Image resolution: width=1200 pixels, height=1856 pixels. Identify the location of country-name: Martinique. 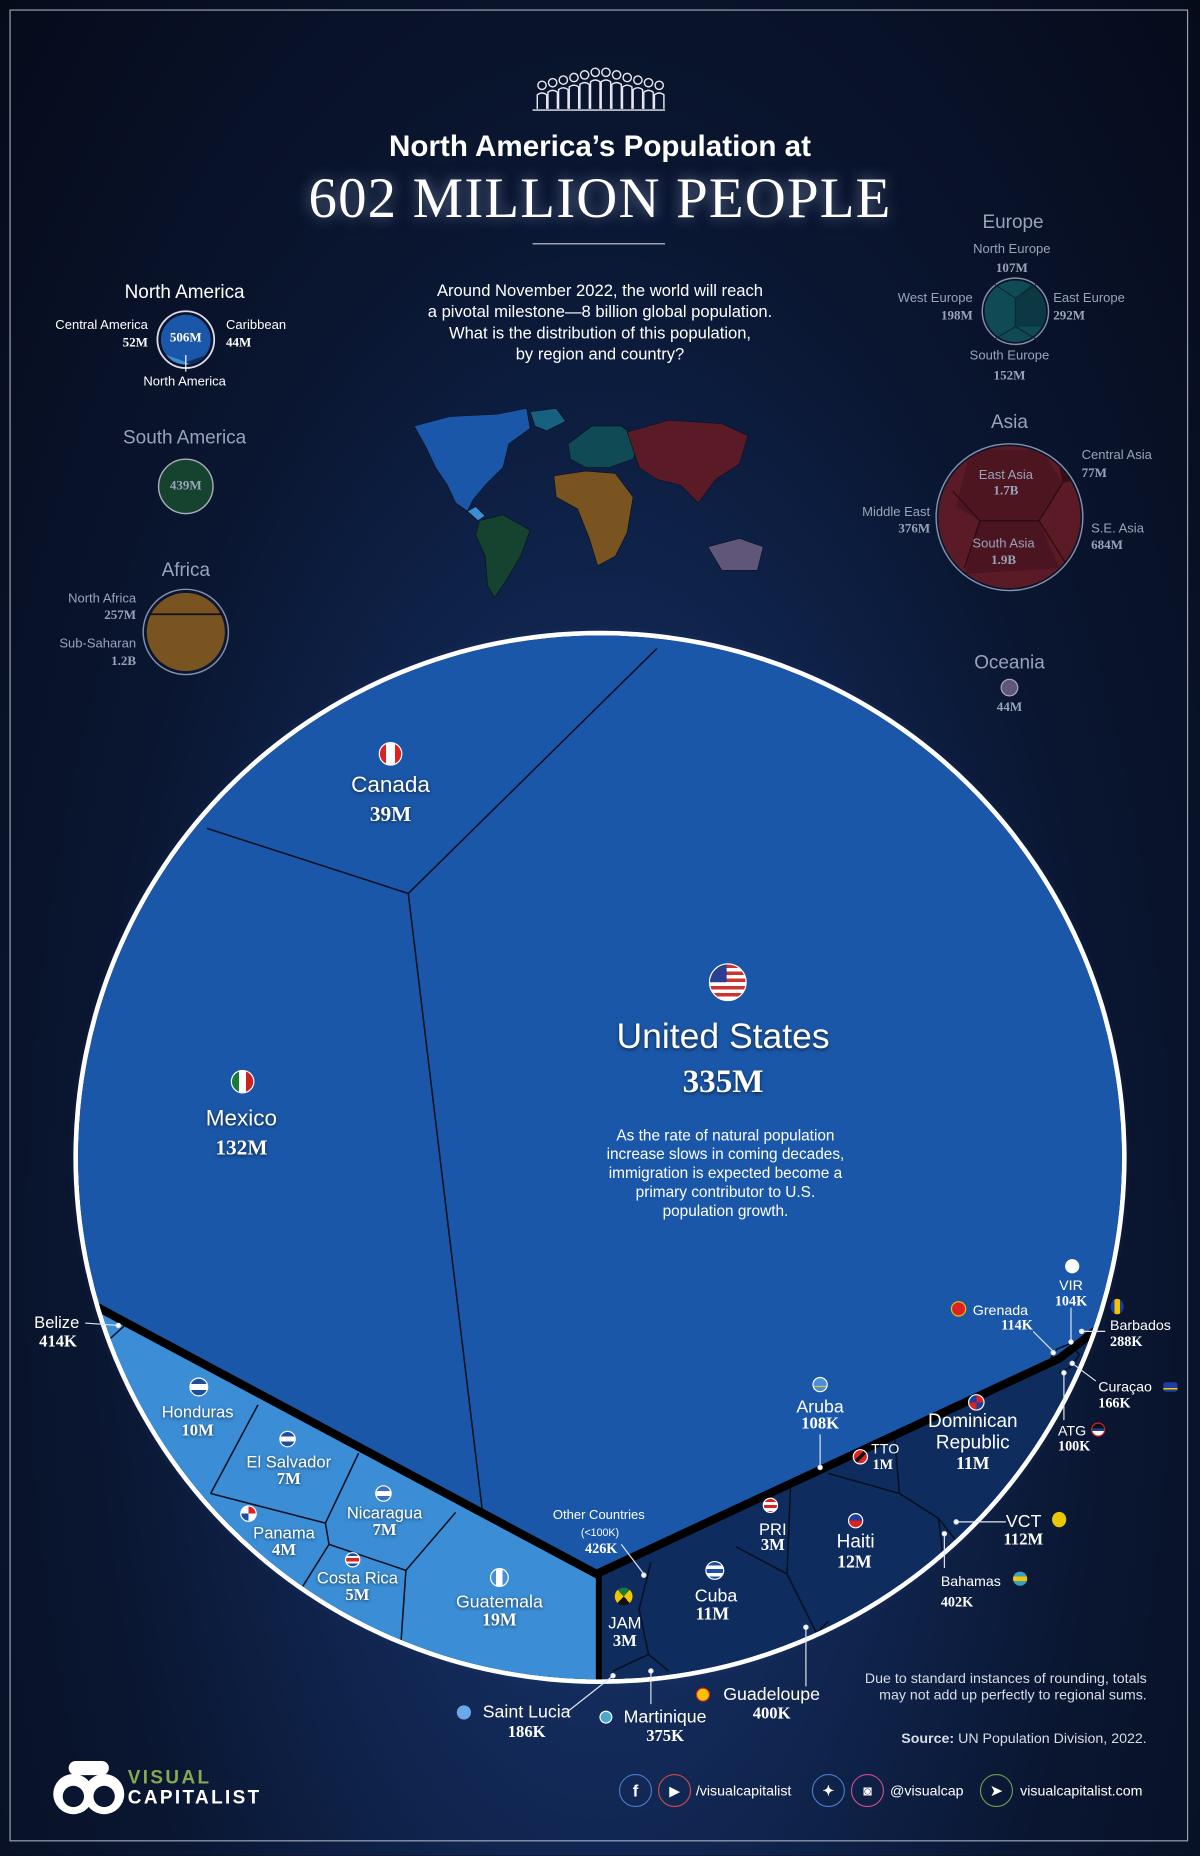
(665, 1717).